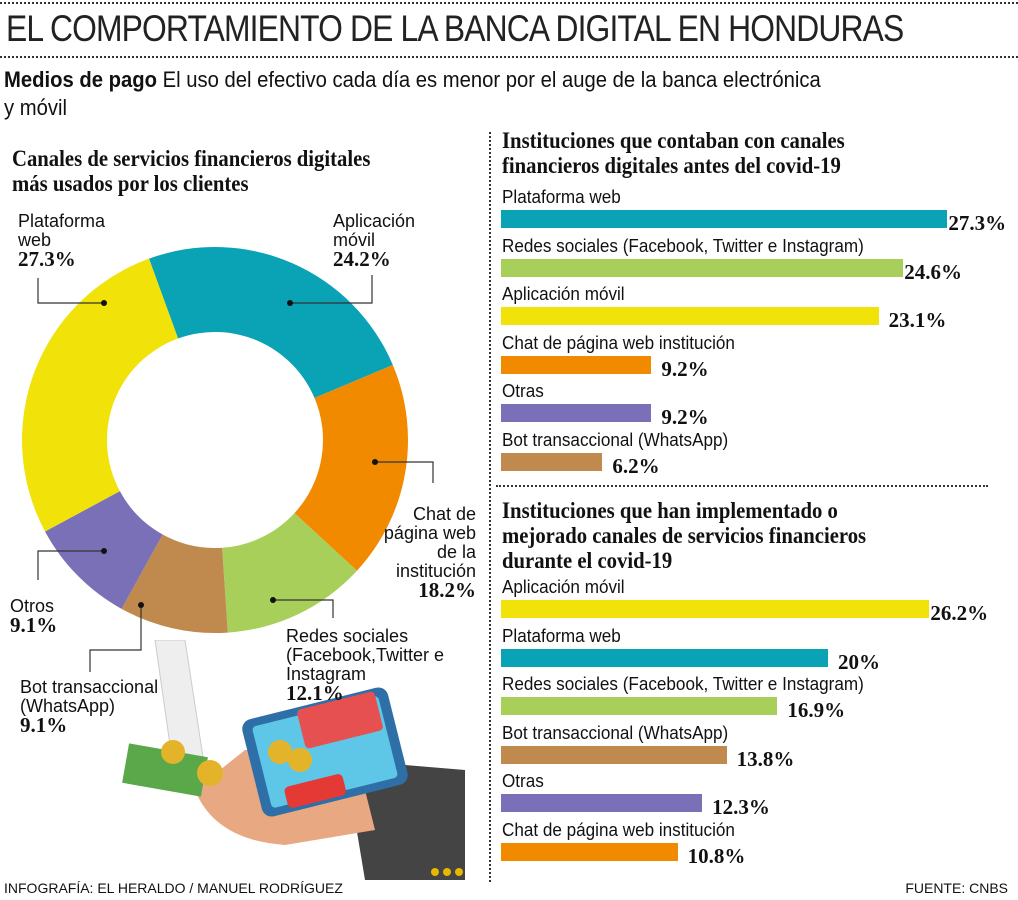 This screenshot has height=900, width=1018. What do you see at coordinates (429, 542) in the screenshot?
I see `donut-label-text: Chat de página web de la institución` at bounding box center [429, 542].